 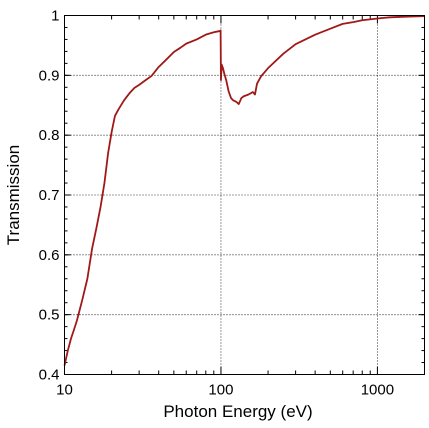 What do you see at coordinates (55, 16) in the screenshot?
I see `y-tick-label: 1` at bounding box center [55, 16].